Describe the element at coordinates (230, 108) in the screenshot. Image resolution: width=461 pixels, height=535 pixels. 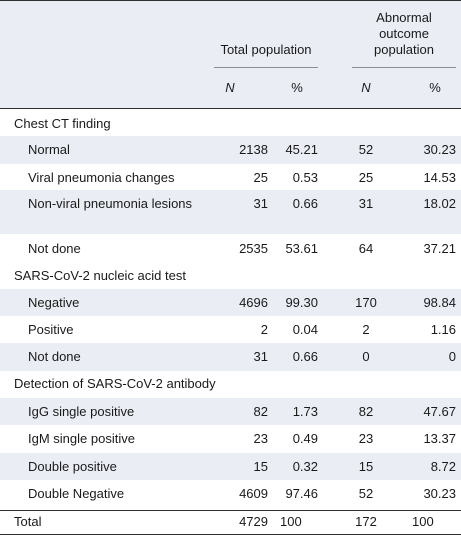
I see `header-rule` at that location.